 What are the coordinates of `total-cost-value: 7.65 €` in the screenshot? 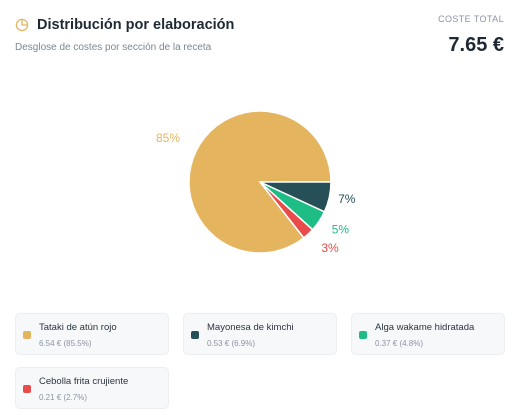 It's located at (476, 45).